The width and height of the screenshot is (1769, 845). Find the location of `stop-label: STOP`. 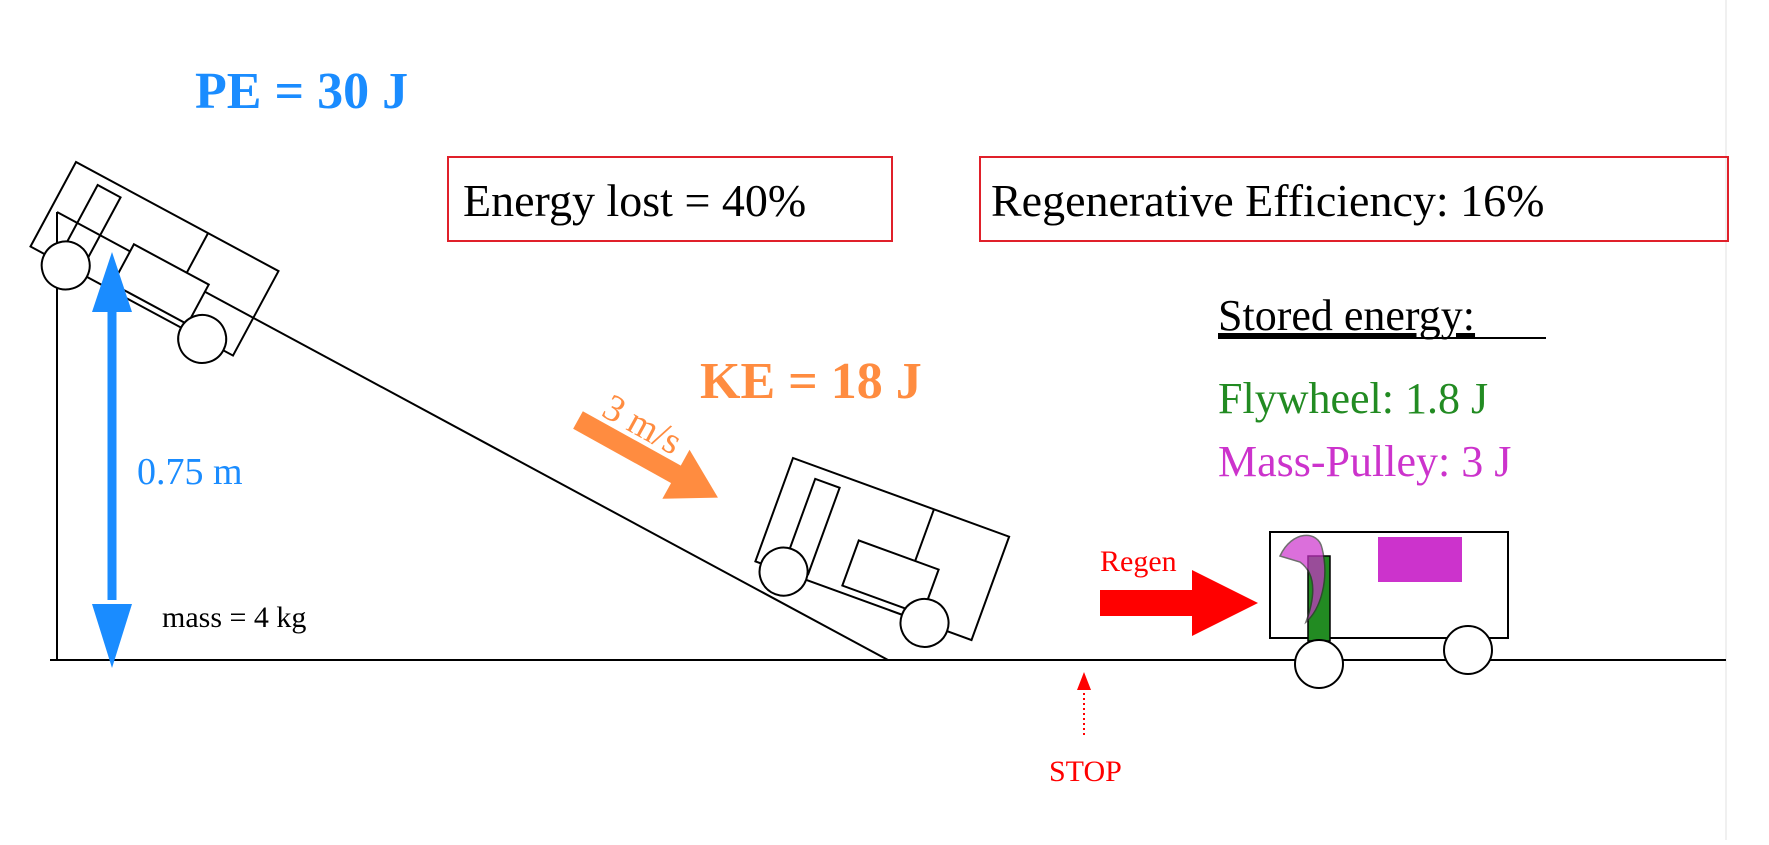

stop-label: STOP is located at coordinates (1085, 771).